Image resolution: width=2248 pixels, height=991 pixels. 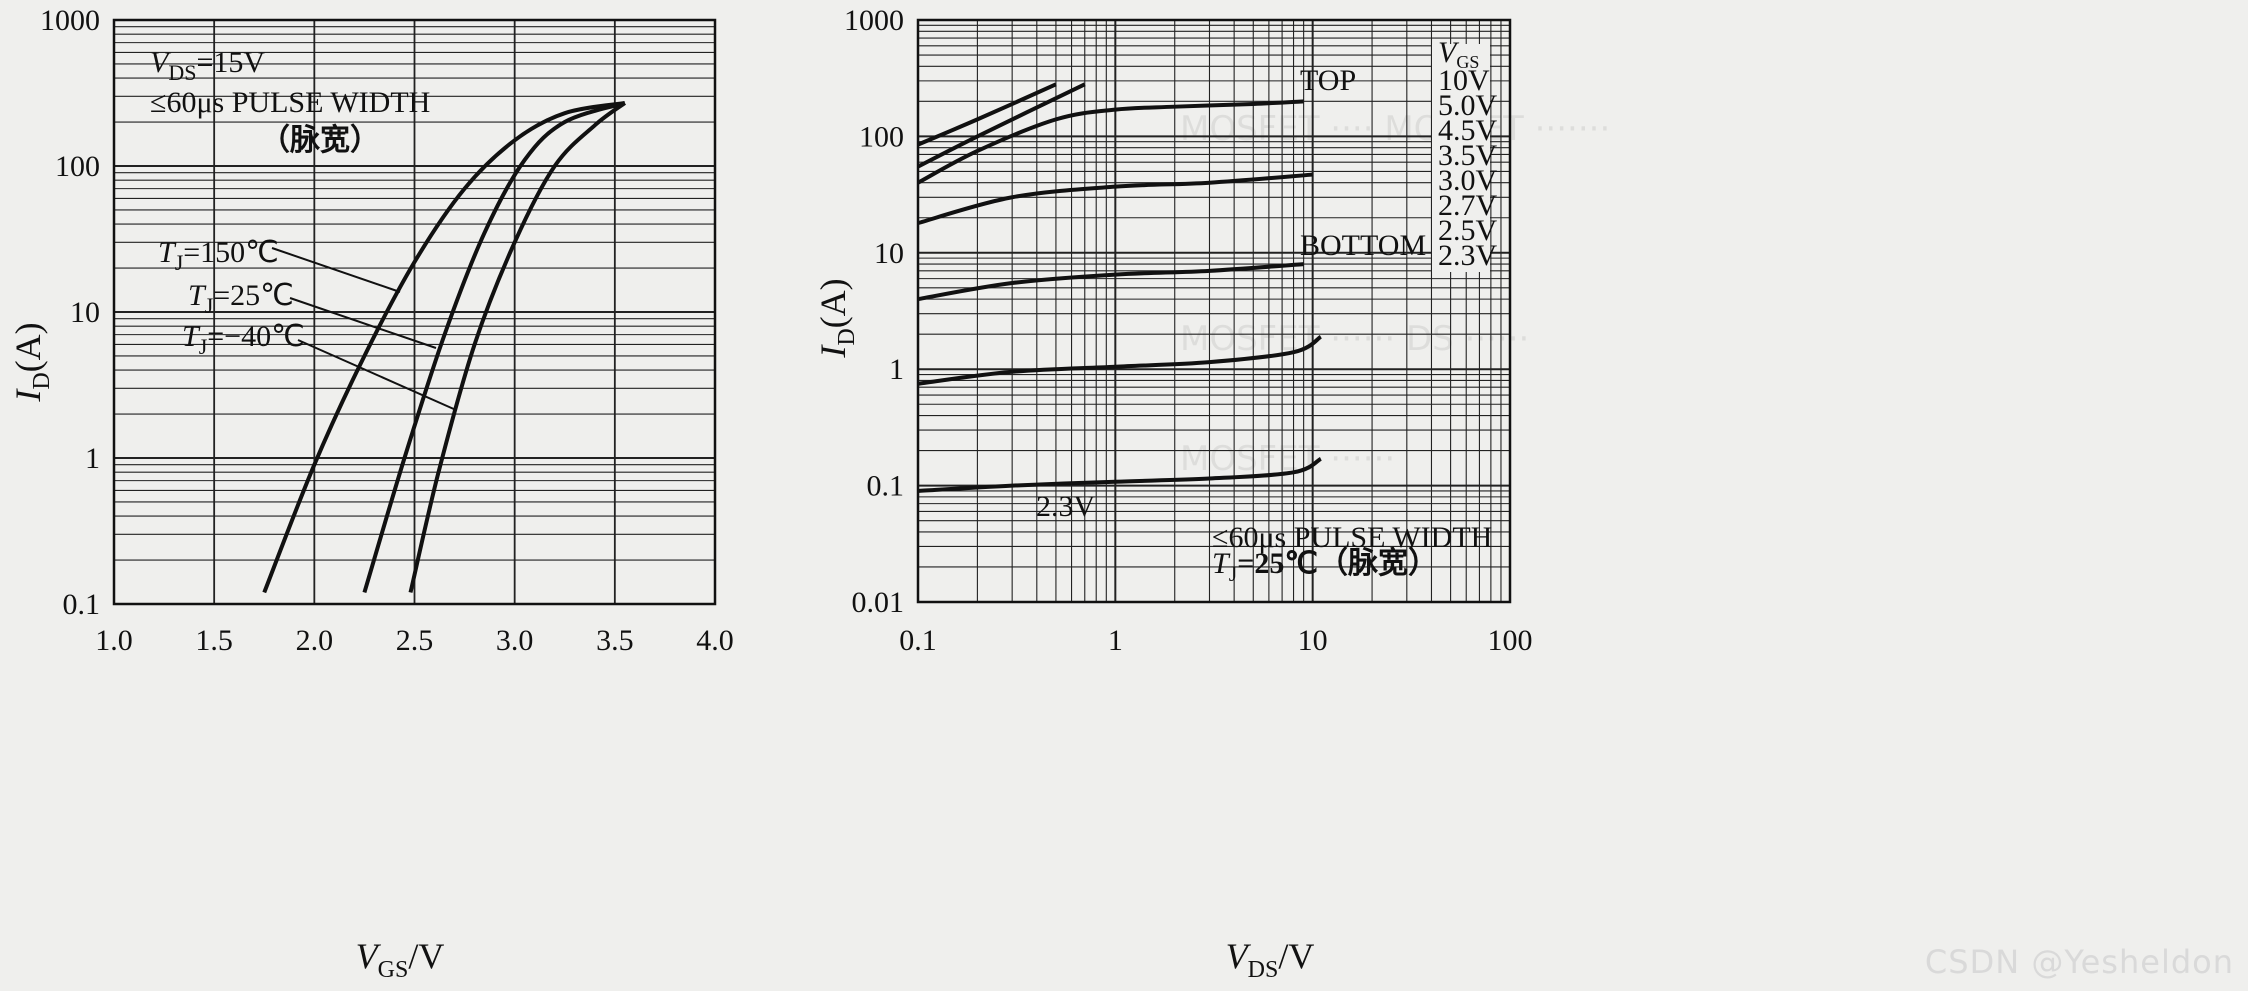 What do you see at coordinates (77, 166) in the screenshot?
I see `c1-y-tick: 100` at bounding box center [77, 166].